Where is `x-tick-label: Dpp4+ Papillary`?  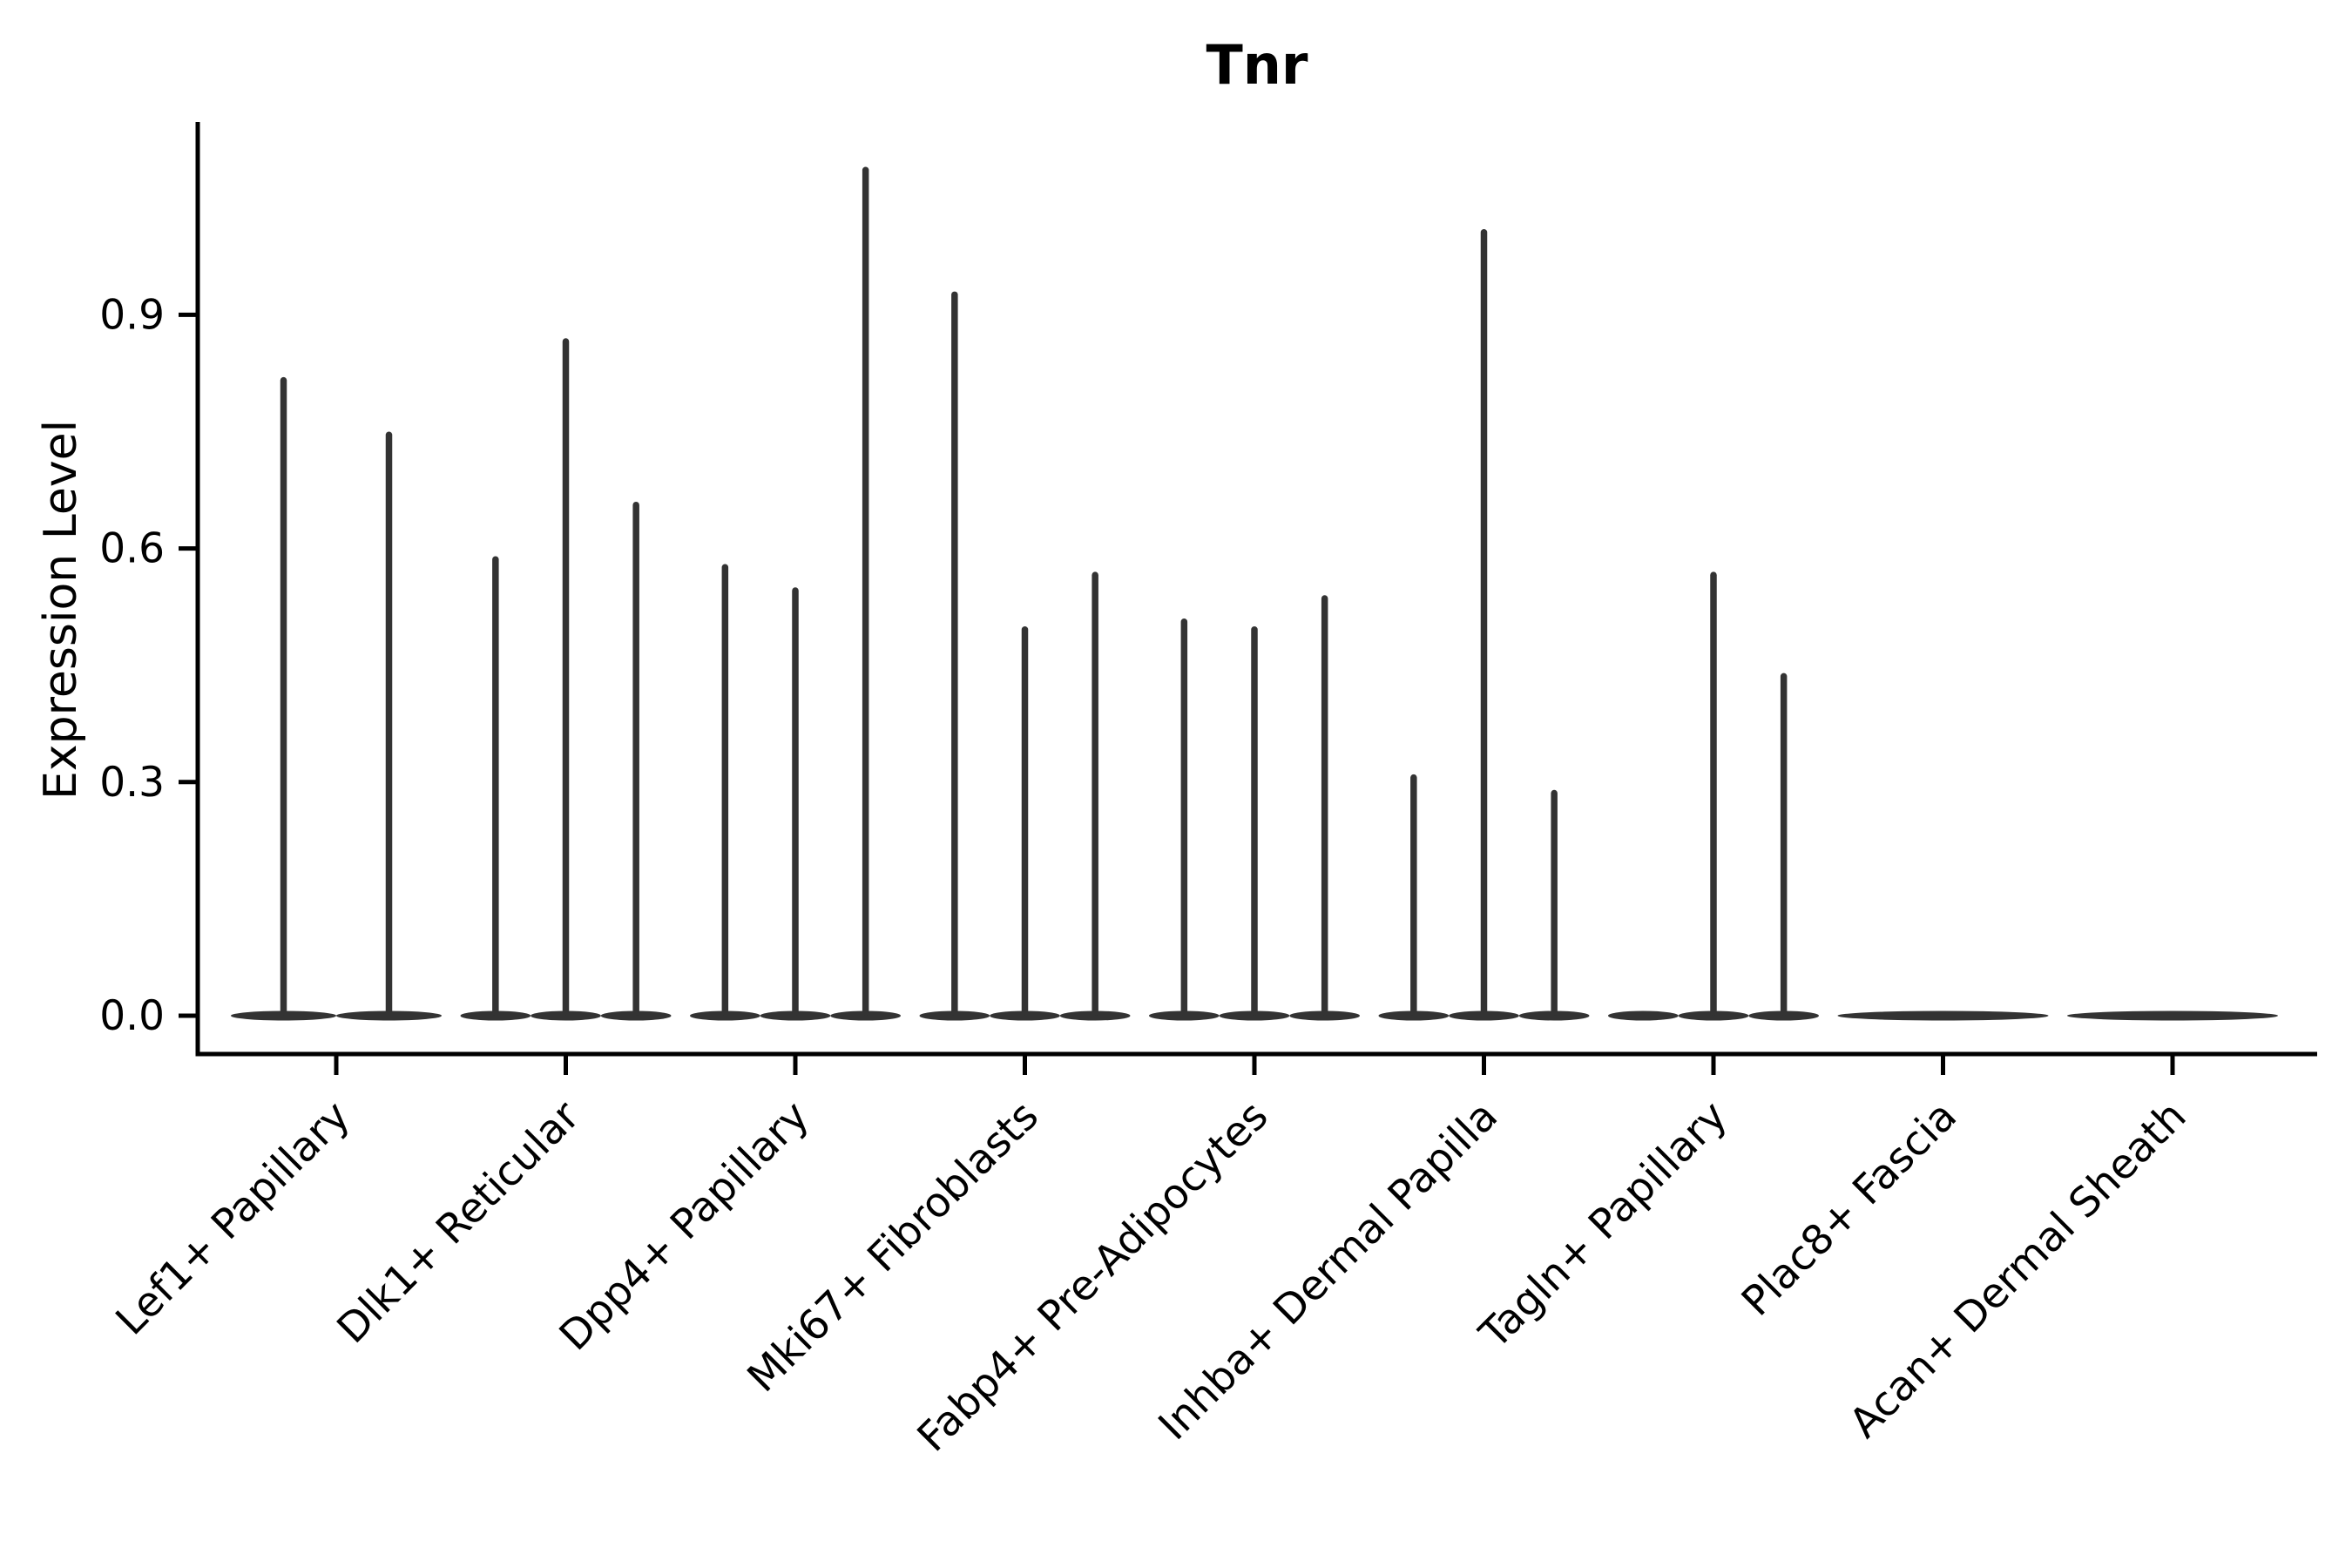
x-tick-label: Dpp4+ Papillary is located at coordinates (685, 1226).